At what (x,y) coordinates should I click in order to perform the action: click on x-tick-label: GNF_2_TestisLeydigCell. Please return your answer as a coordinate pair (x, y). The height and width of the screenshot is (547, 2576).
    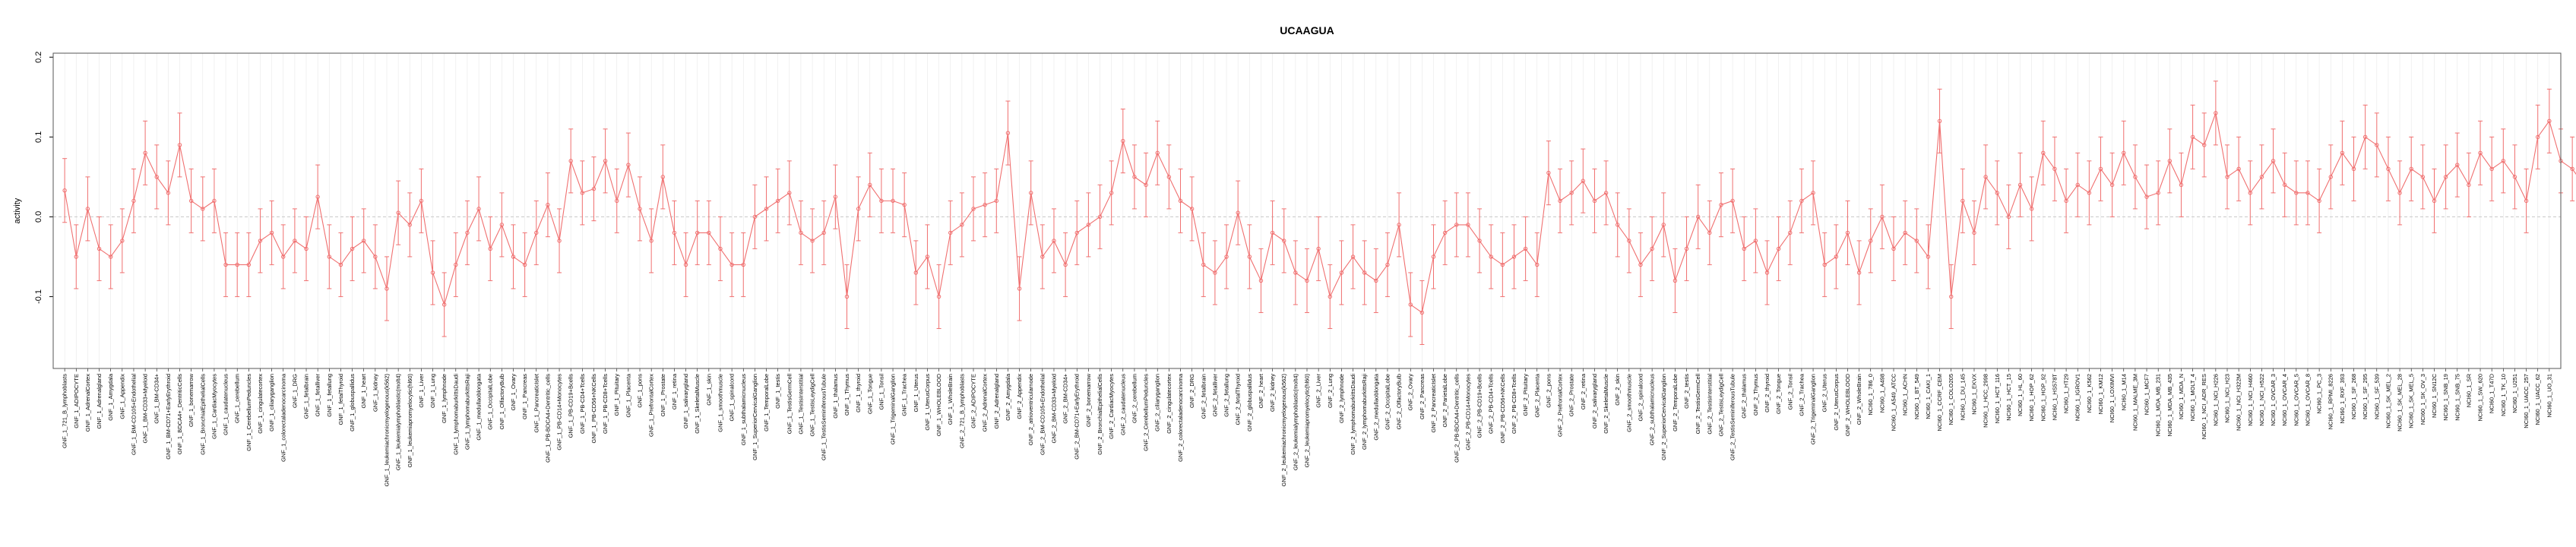
    Looking at the image, I should click on (1720, 405).